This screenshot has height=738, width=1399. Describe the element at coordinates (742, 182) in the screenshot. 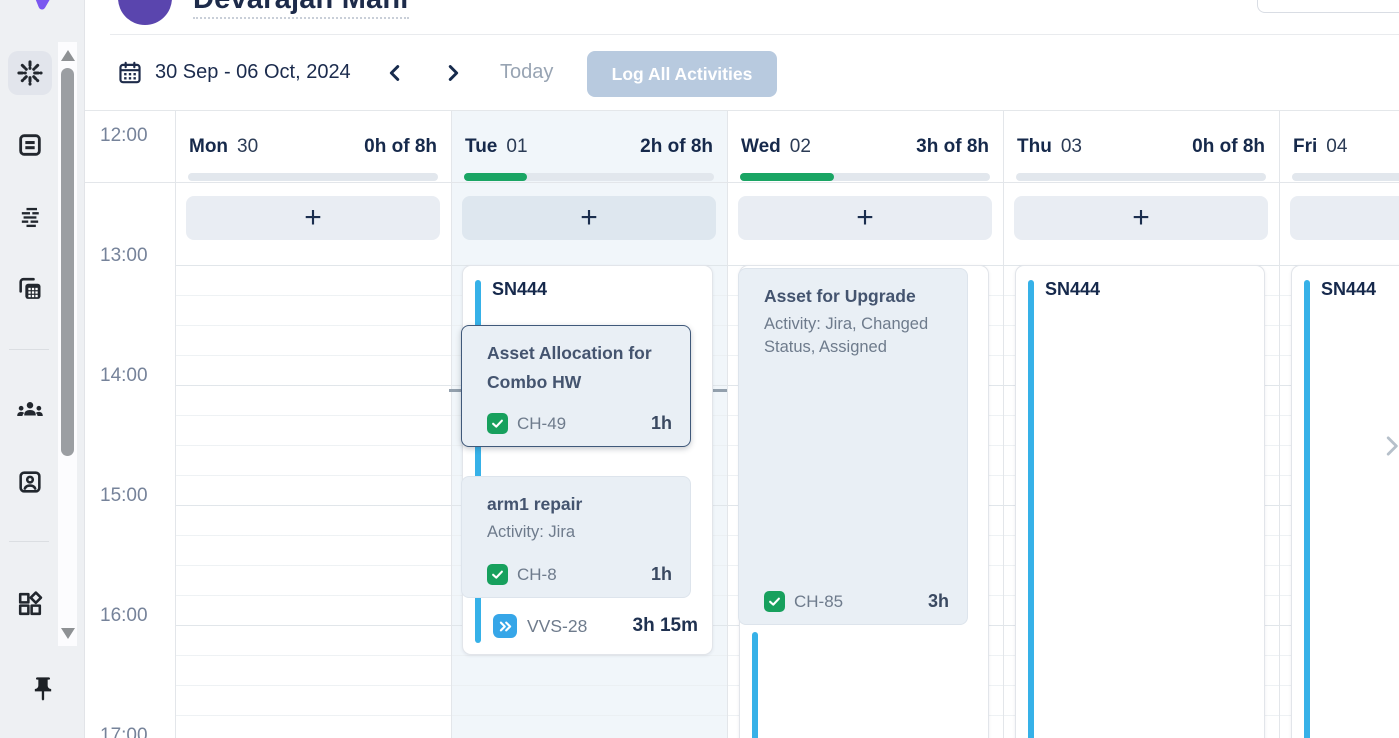

I see `header-row-border` at that location.